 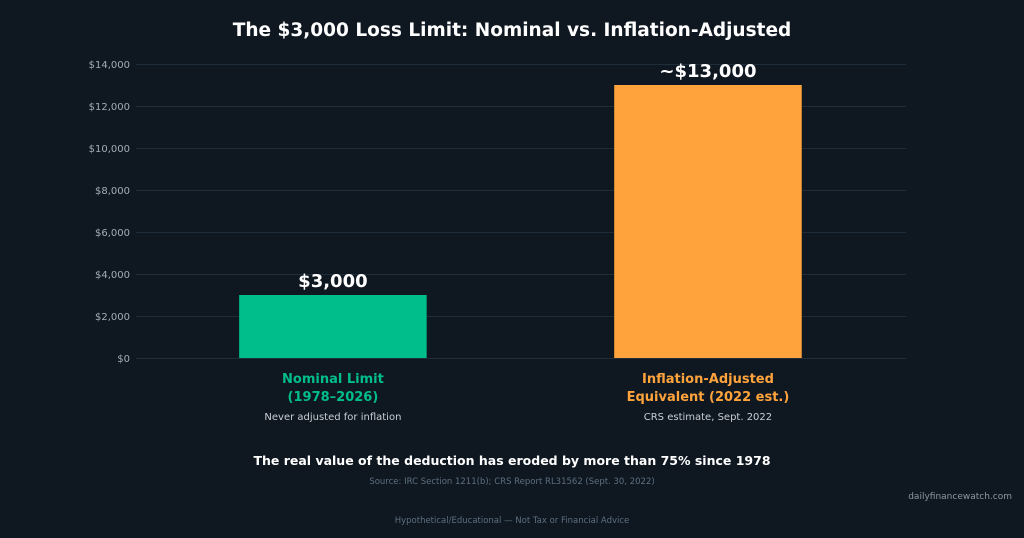 What do you see at coordinates (708, 221) in the screenshot?
I see `bar-inflation-adjusted` at bounding box center [708, 221].